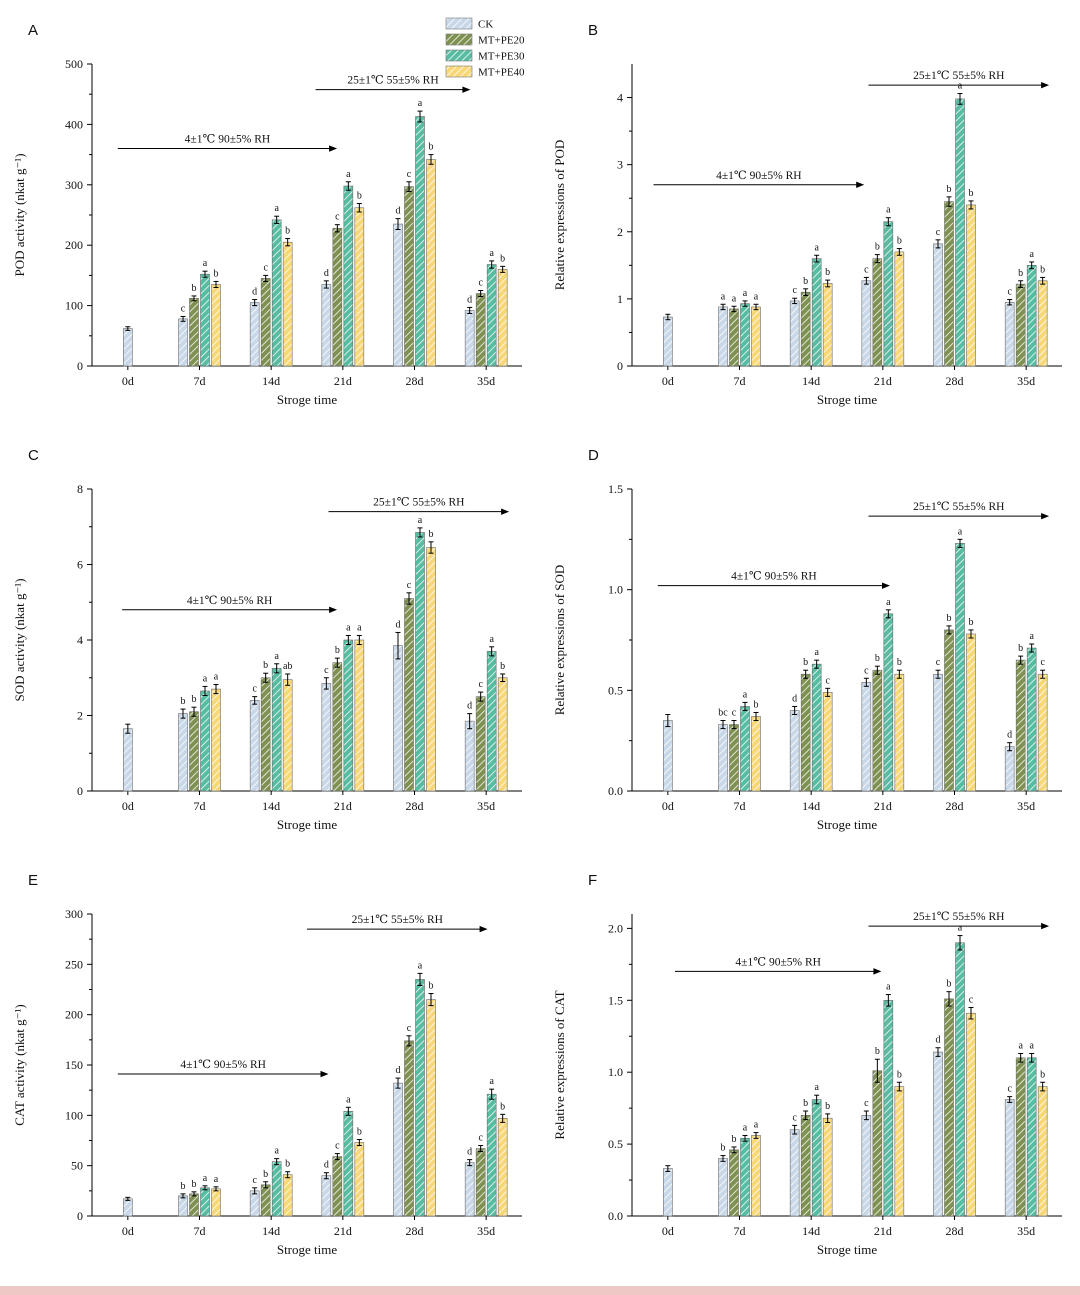 The width and height of the screenshot is (1080, 1295). I want to click on bar-CK-28d, so click(398, 718).